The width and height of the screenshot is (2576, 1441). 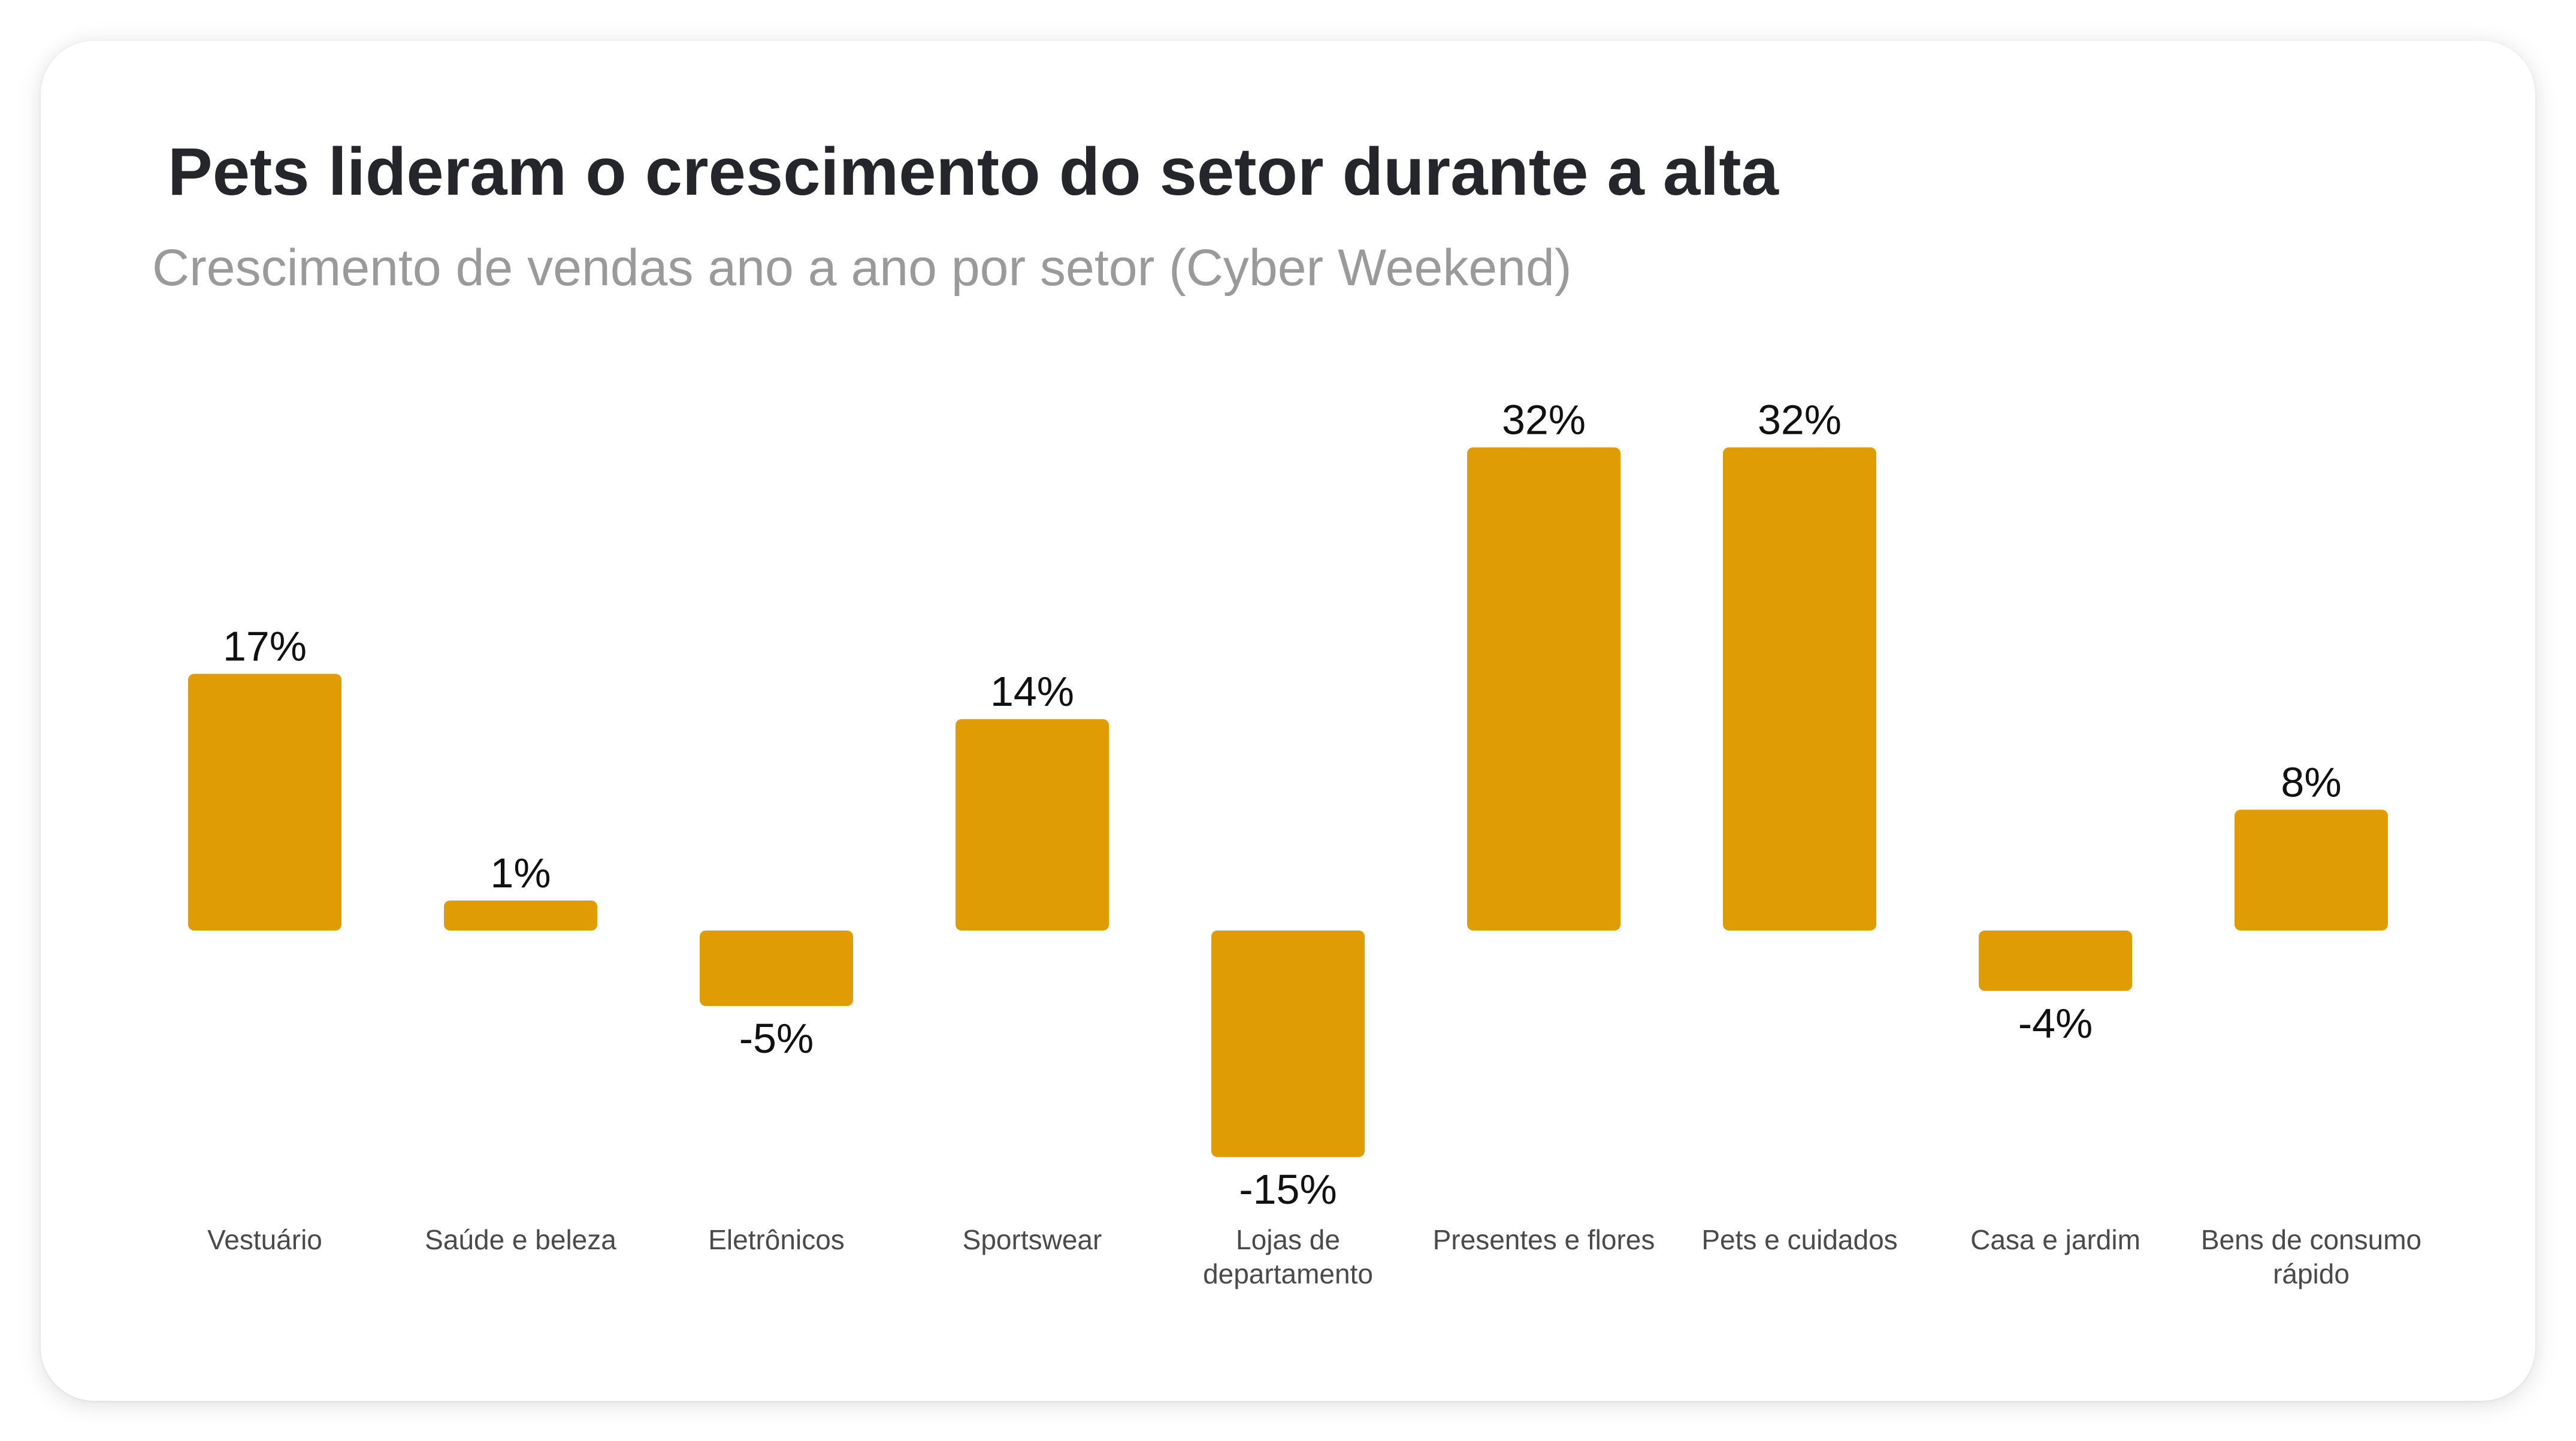 I want to click on category-label-6: Pets e cuidados, so click(x=1799, y=1239).